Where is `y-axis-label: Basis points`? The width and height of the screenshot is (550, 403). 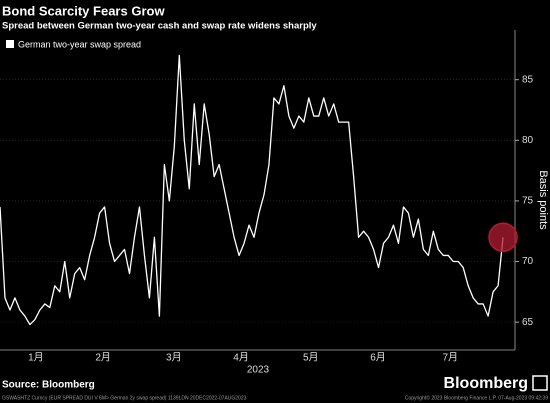
y-axis-label: Basis points is located at coordinates (543, 200).